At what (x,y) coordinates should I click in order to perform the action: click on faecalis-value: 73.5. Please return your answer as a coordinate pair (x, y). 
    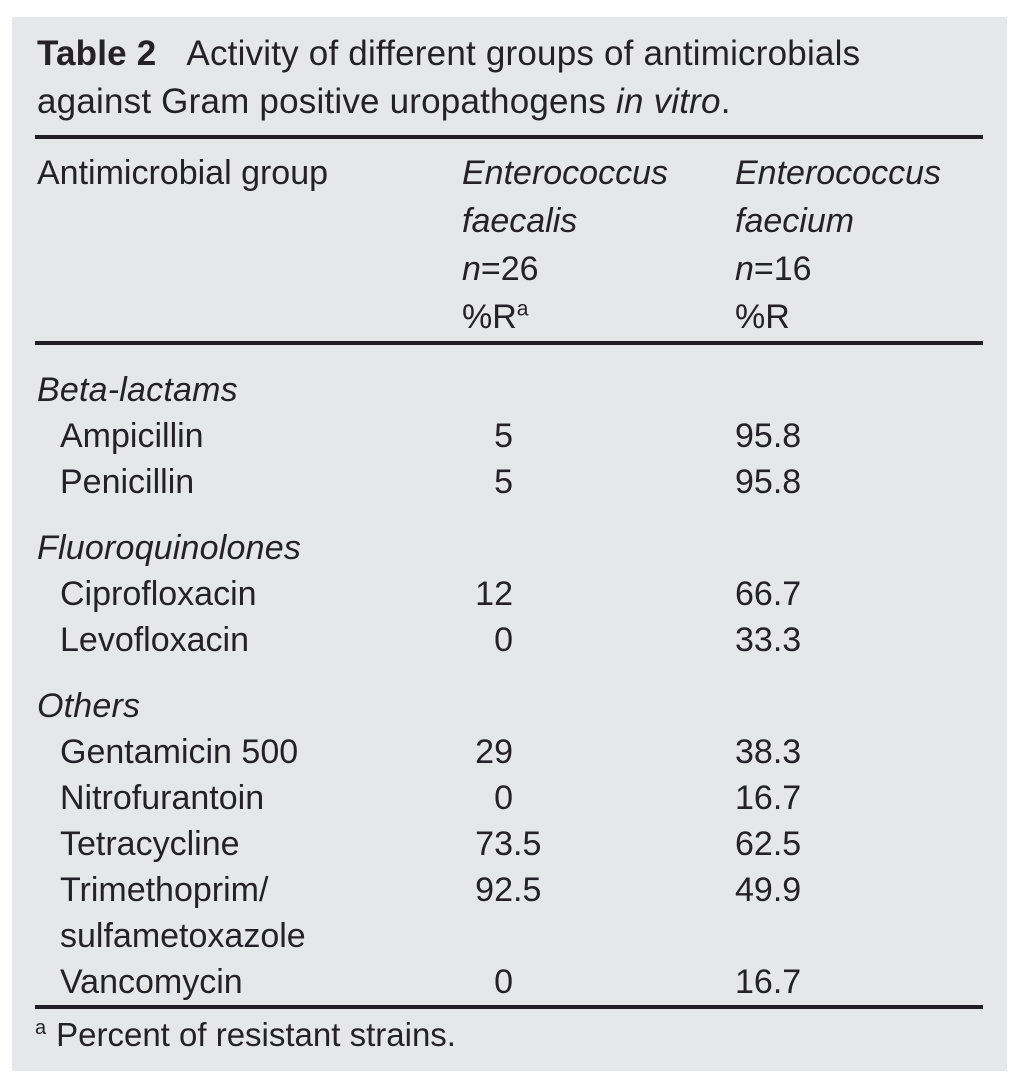
    Looking at the image, I should click on (598, 844).